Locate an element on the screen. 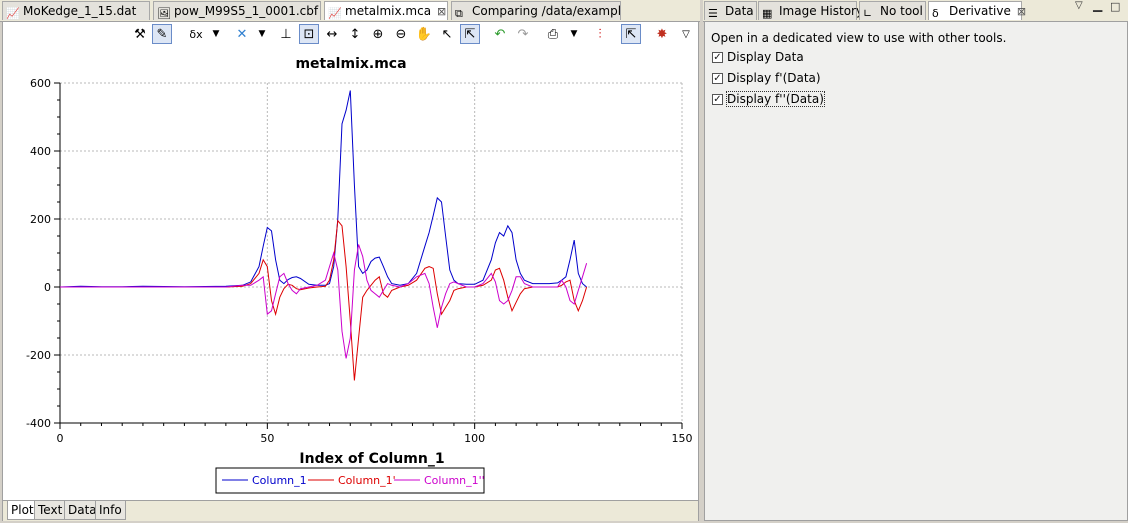 The height and width of the screenshot is (523, 1128). editor-tab-4: ⧉ Comparing /data/exampl is located at coordinates (536, 10).